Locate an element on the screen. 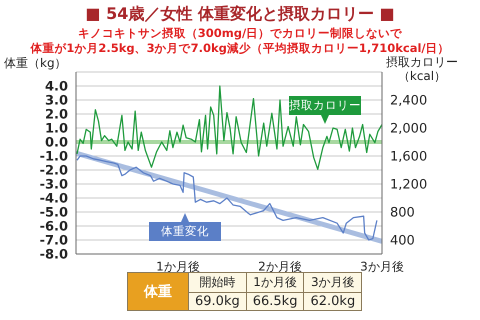  y-tick-label: -3.0 is located at coordinates (54, 185).